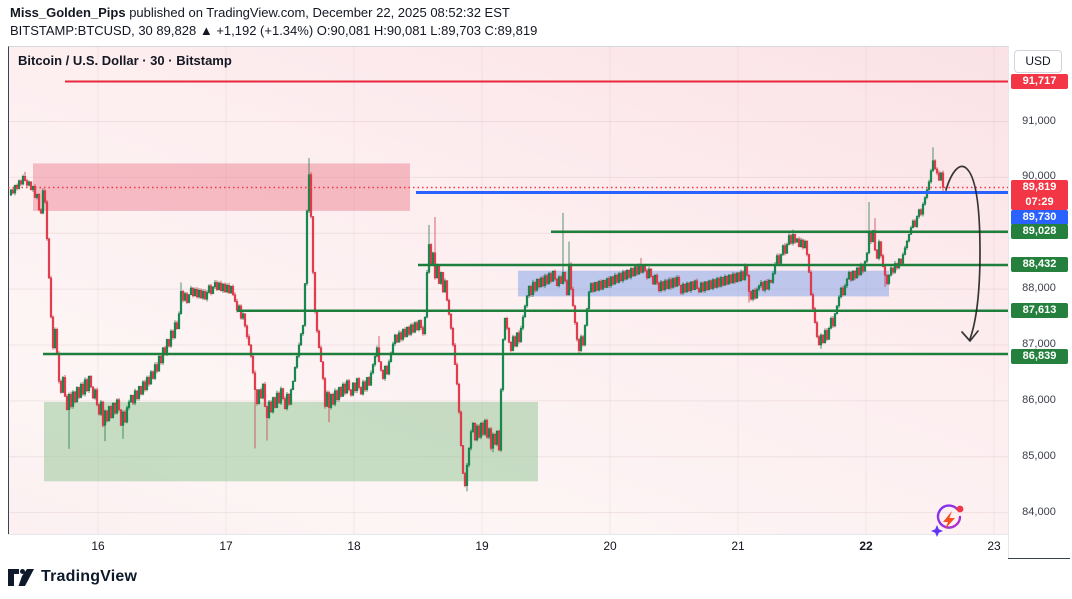 The width and height of the screenshot is (1072, 599). What do you see at coordinates (489, 30) in the screenshot?
I see `ohlc-key: C:` at bounding box center [489, 30].